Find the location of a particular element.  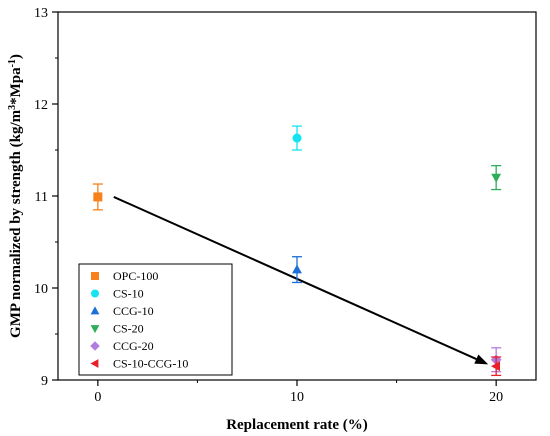

marker-circle is located at coordinates (297, 138).